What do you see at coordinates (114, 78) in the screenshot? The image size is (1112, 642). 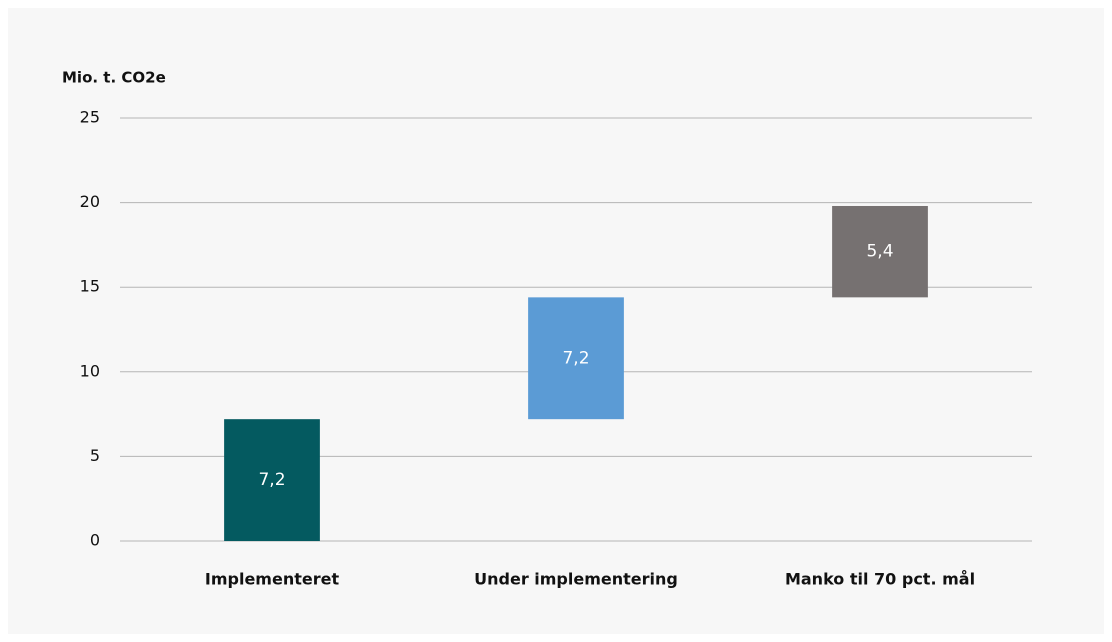 I see `y-axis-label: Mio. t. CO2e` at bounding box center [114, 78].